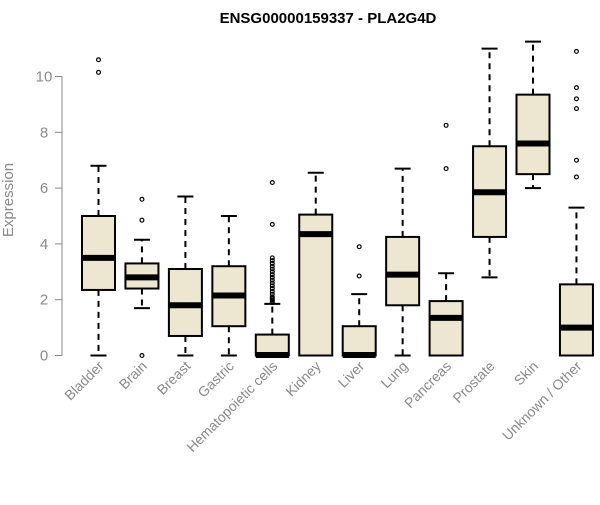 This screenshot has width=600, height=505. Describe the element at coordinates (473, 382) in the screenshot. I see `x-tick-label: Prostate` at that location.